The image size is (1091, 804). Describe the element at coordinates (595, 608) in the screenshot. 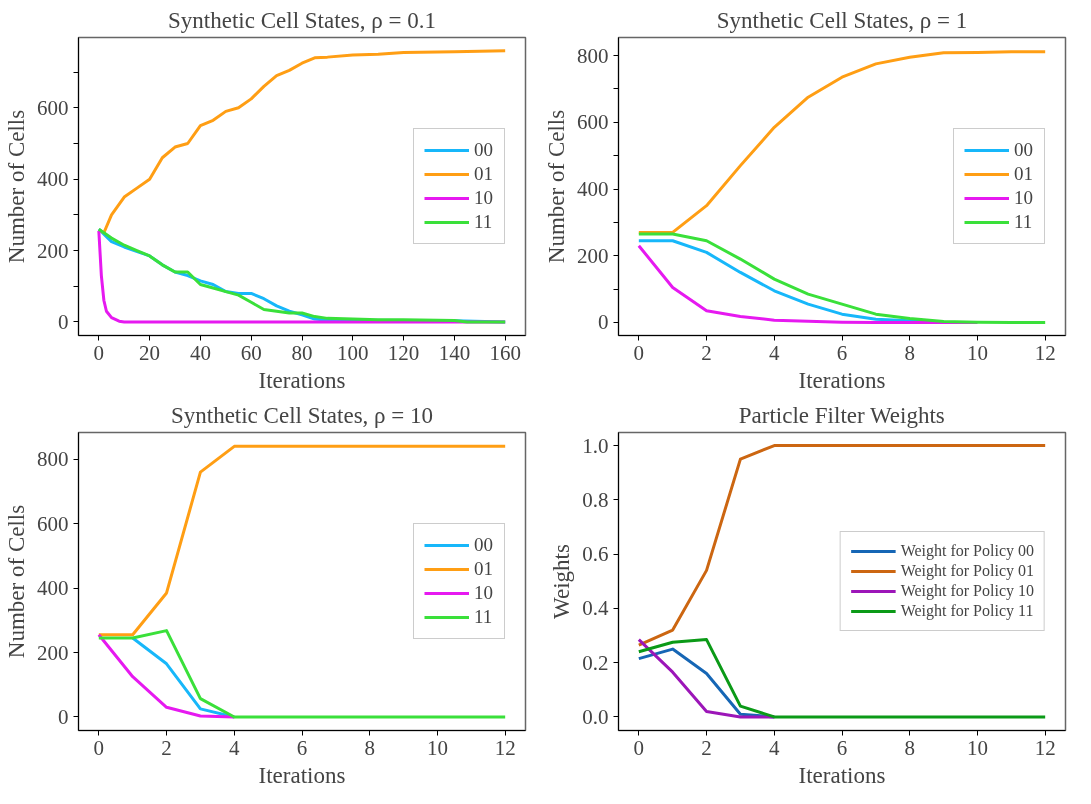

I see `y-tick-label: 0.4` at that location.